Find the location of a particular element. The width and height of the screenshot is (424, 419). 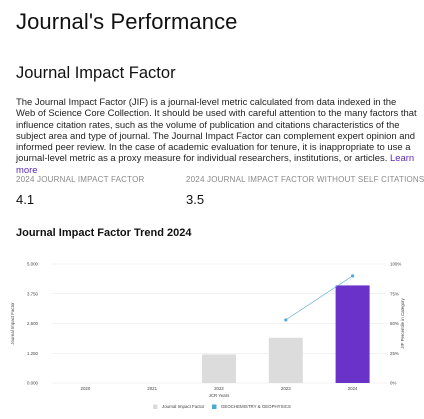

bar-2024 is located at coordinates (352, 334).